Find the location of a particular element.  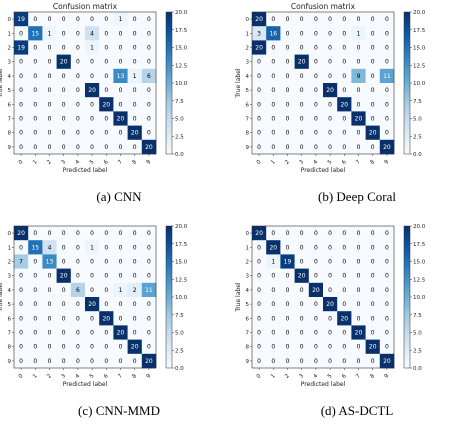

x-tick-label: 0 is located at coordinates (21, 376).